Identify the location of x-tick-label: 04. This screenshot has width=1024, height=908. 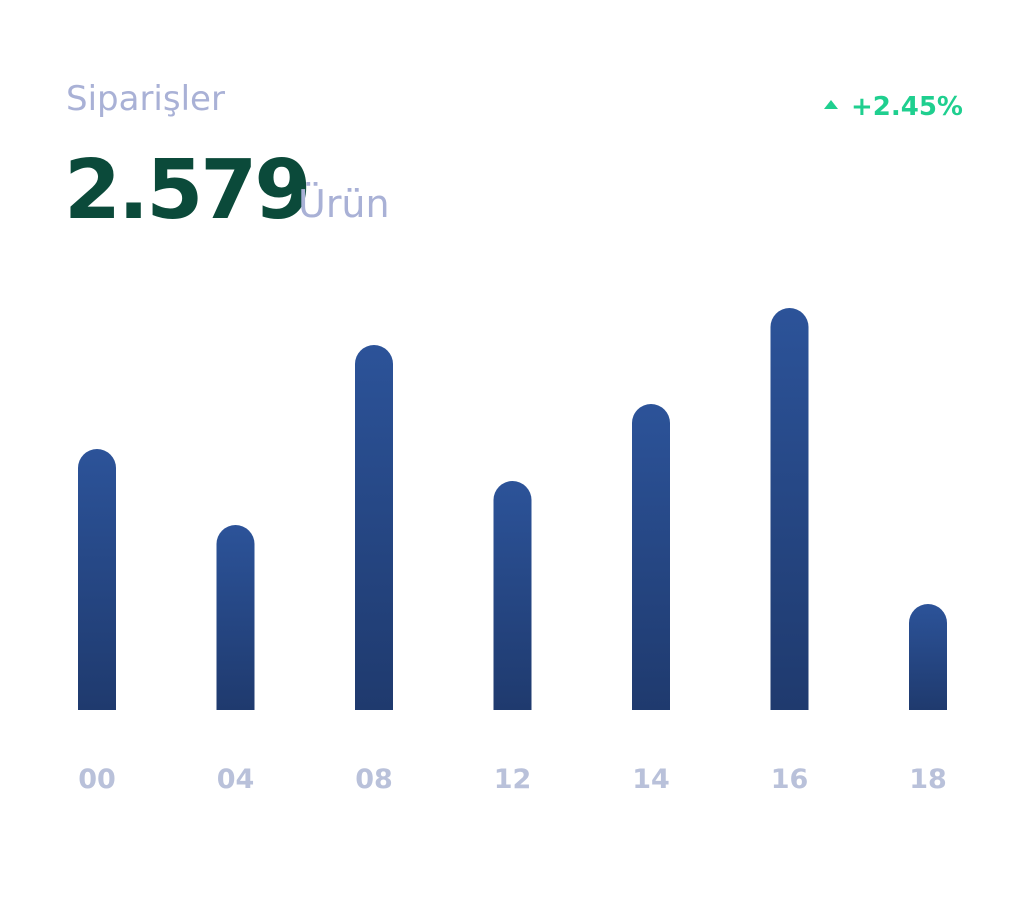
(236, 779).